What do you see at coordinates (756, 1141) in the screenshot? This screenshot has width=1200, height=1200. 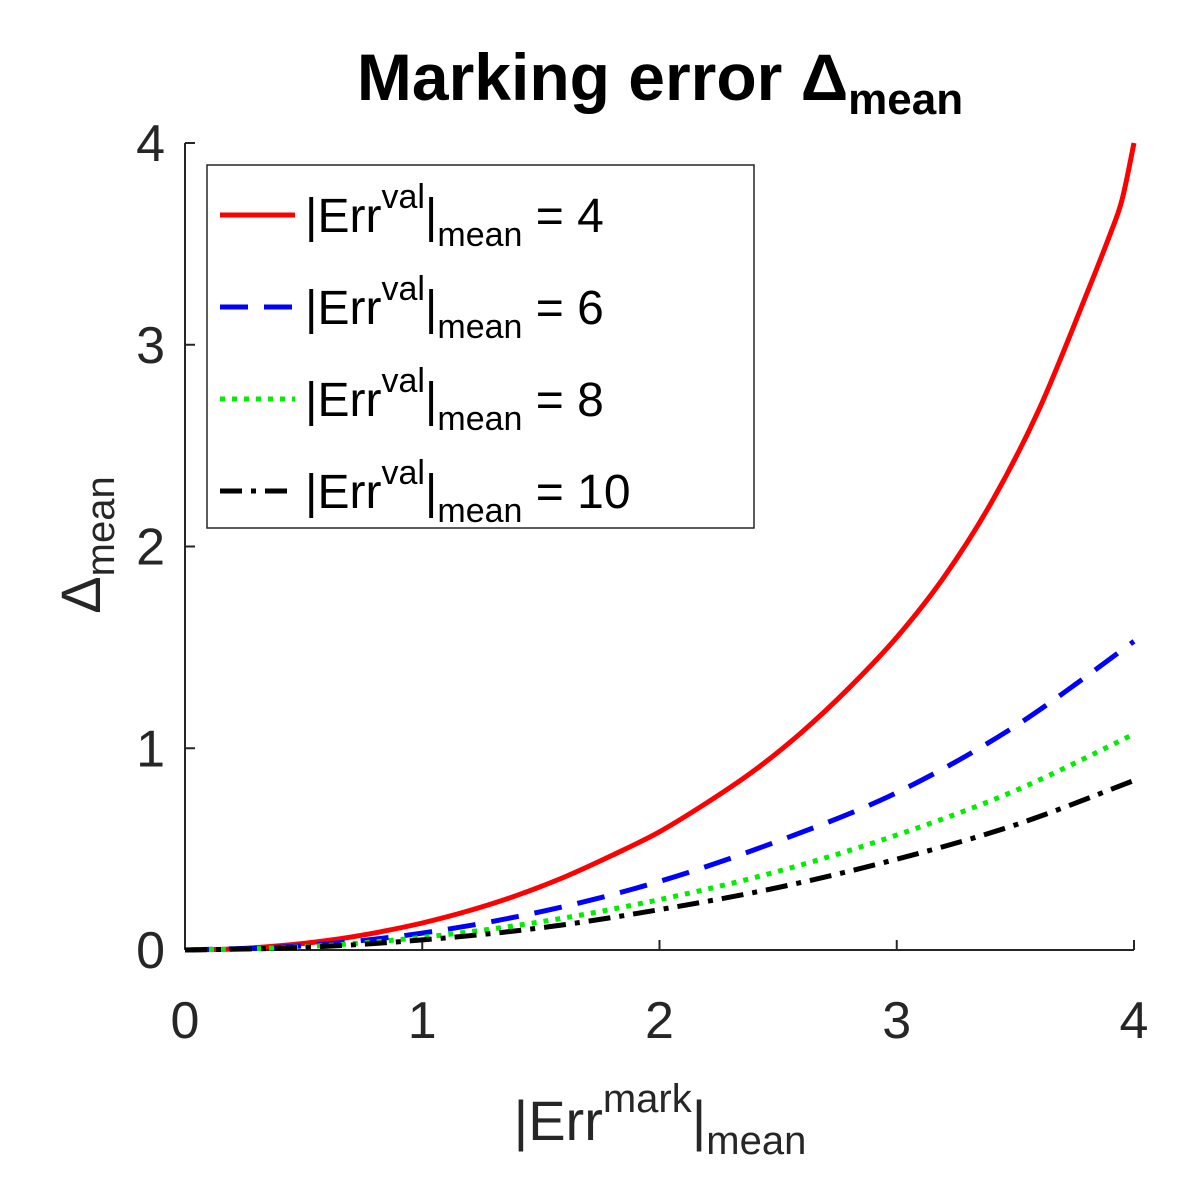 I see `x-axis-label-sub: mean` at bounding box center [756, 1141].